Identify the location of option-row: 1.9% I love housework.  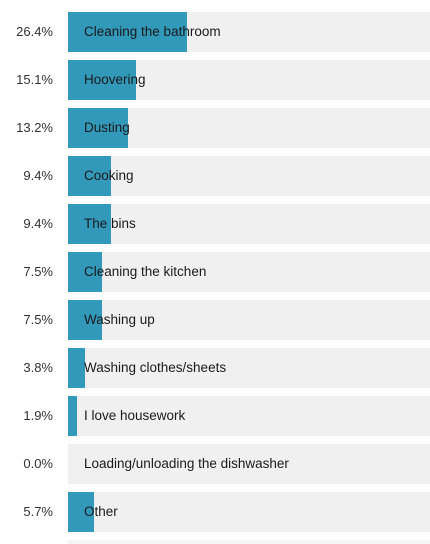
(215, 416).